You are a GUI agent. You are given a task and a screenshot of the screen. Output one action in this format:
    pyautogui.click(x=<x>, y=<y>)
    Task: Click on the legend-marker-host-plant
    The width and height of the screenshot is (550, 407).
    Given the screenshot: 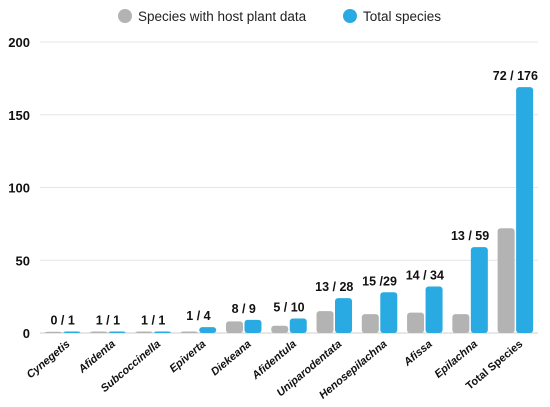 What is the action you would take?
    pyautogui.click(x=125, y=16)
    